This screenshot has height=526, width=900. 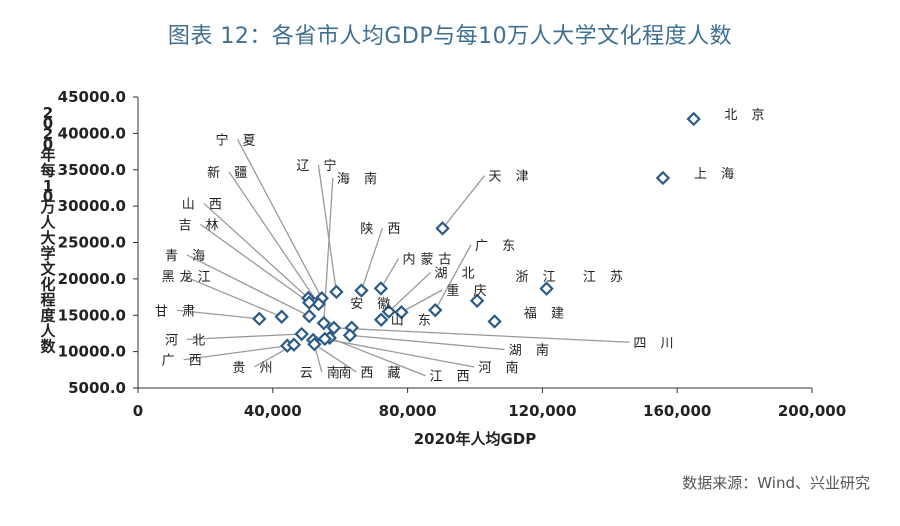 I want to click on y-axis-label: 2 0 2 0 年每 1 0 万人大学文化程度人数, so click(x=47, y=230).